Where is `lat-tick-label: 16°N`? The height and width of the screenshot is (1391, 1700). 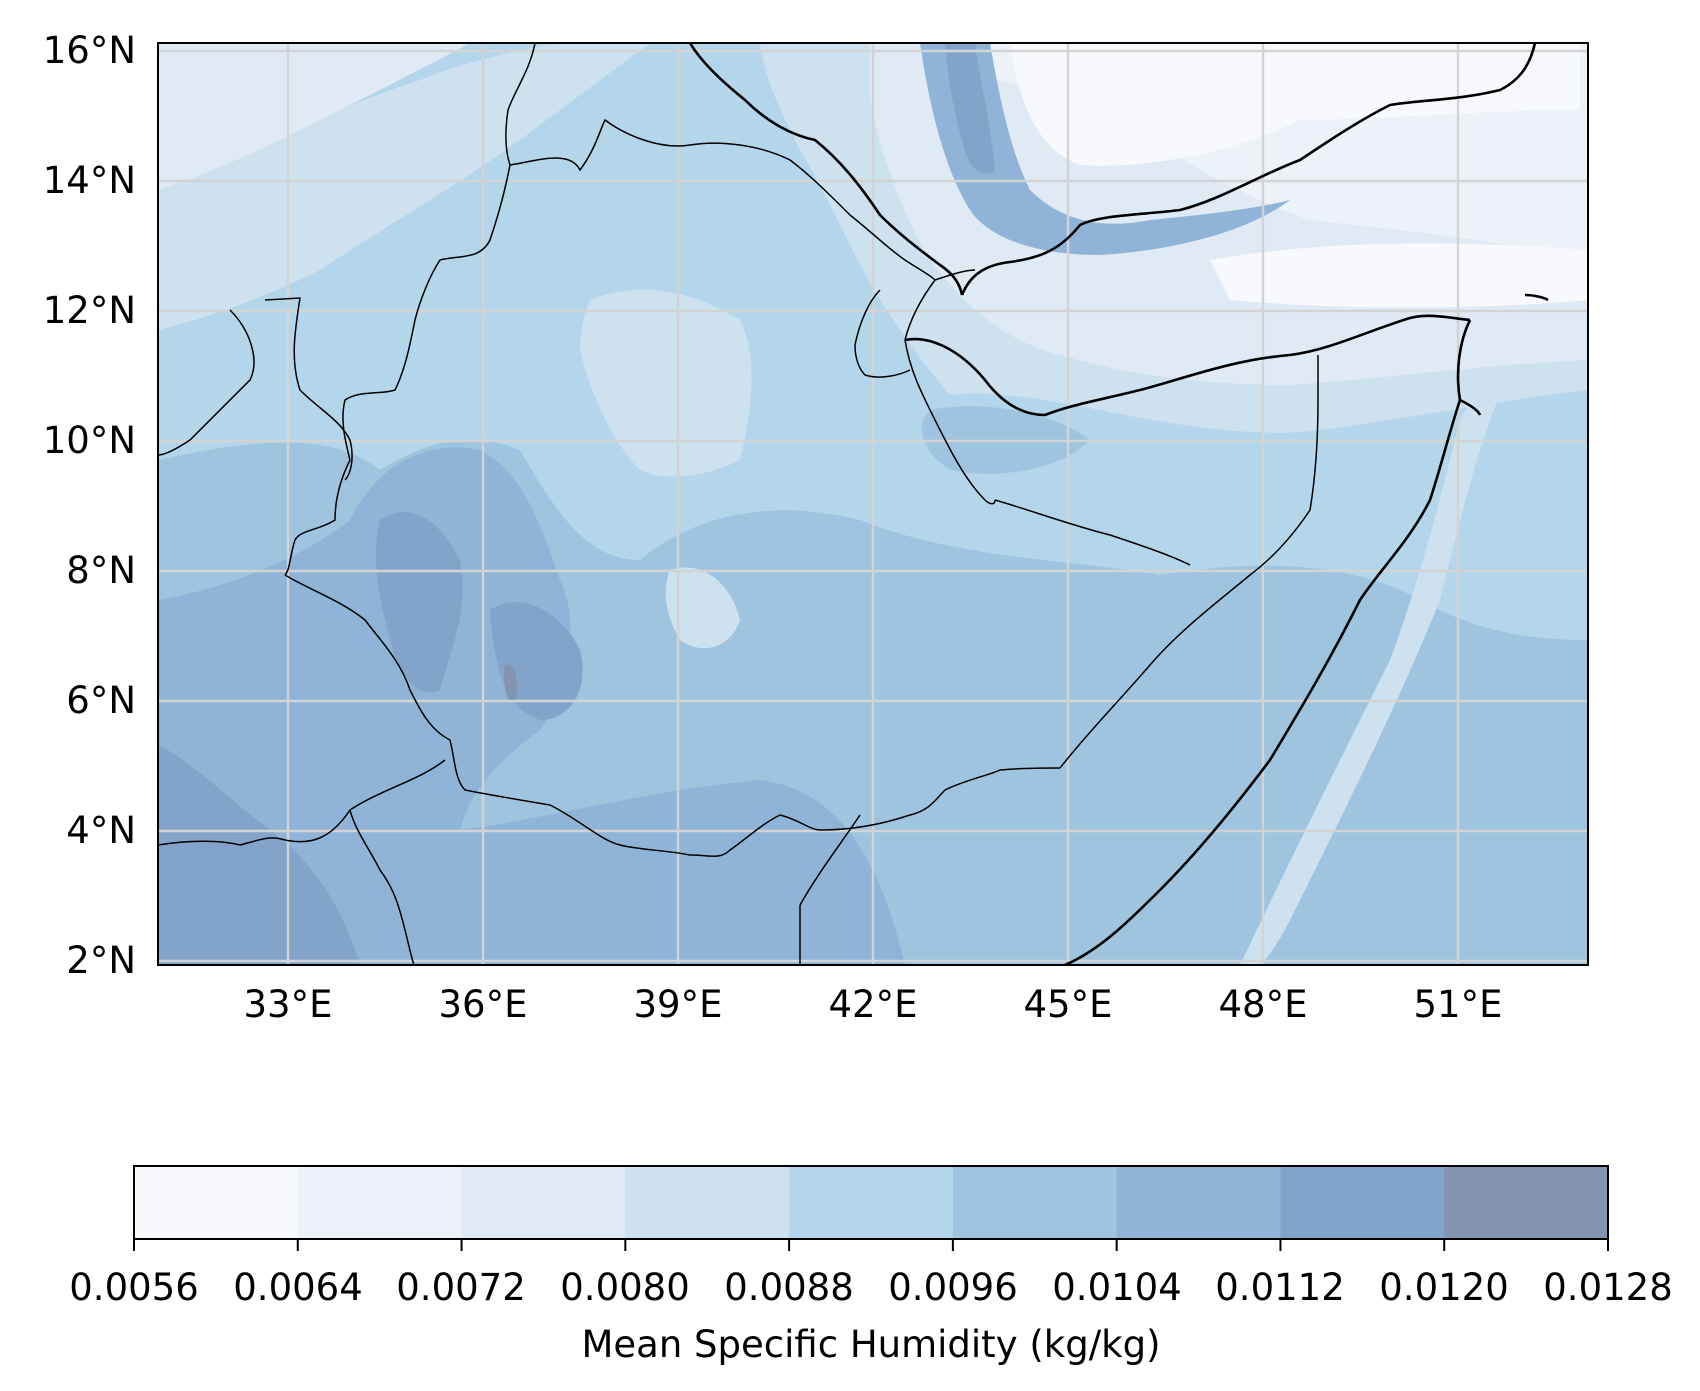
lat-tick-label: 16°N is located at coordinates (89, 50).